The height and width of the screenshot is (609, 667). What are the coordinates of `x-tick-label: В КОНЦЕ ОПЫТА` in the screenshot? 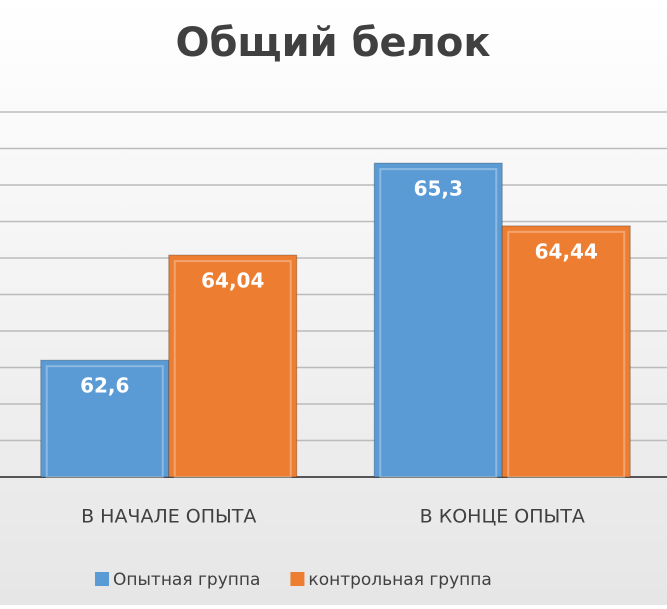 It's located at (502, 517).